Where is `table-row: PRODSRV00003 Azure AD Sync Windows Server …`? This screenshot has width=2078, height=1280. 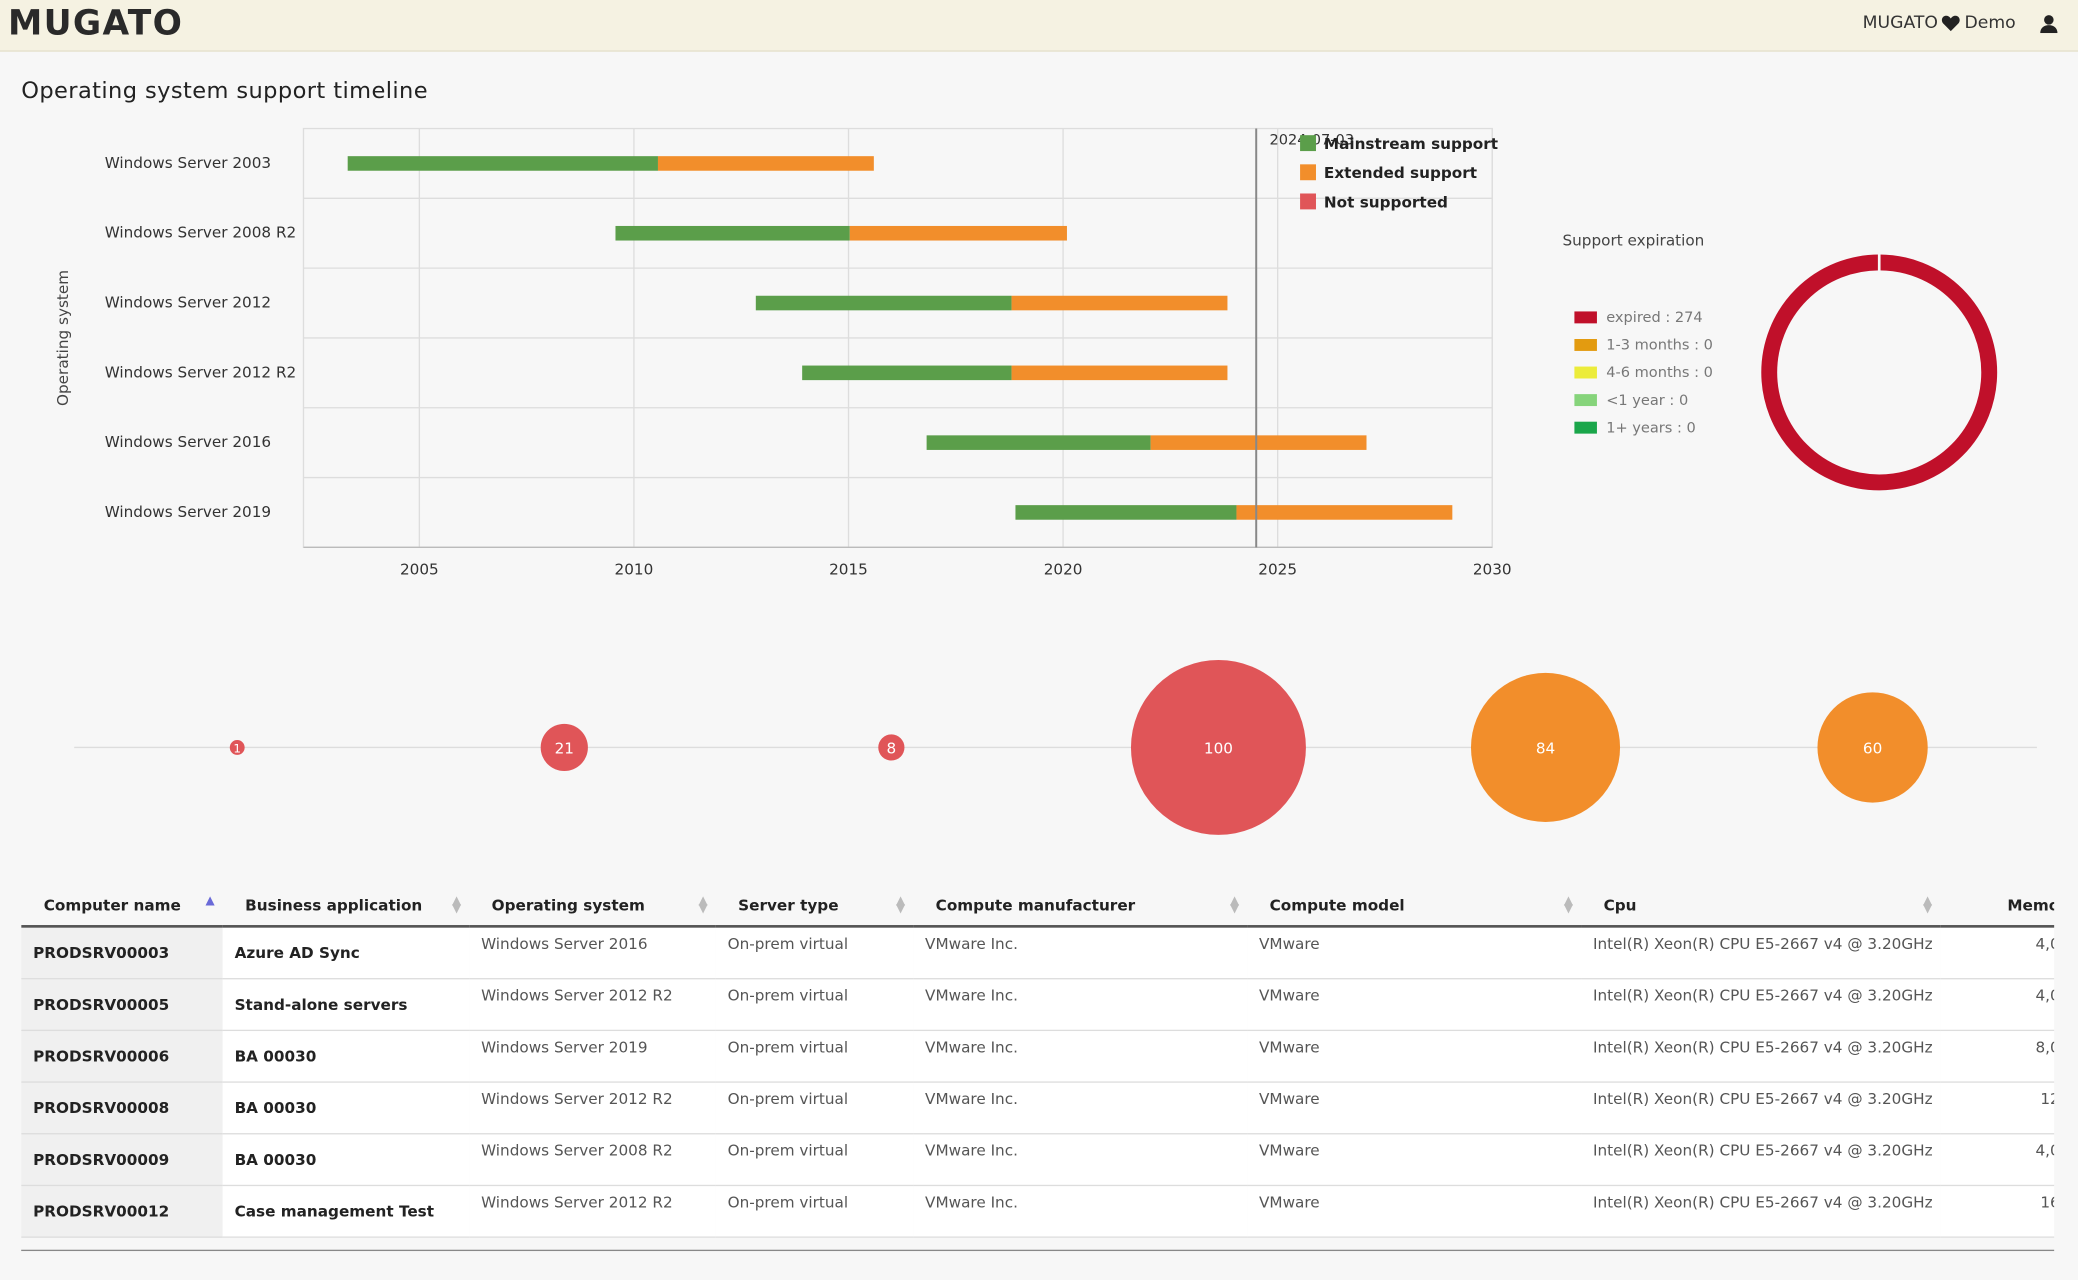 table-row: PRODSRV00003 Azure AD Sync Windows Server … is located at coordinates (1038, 953).